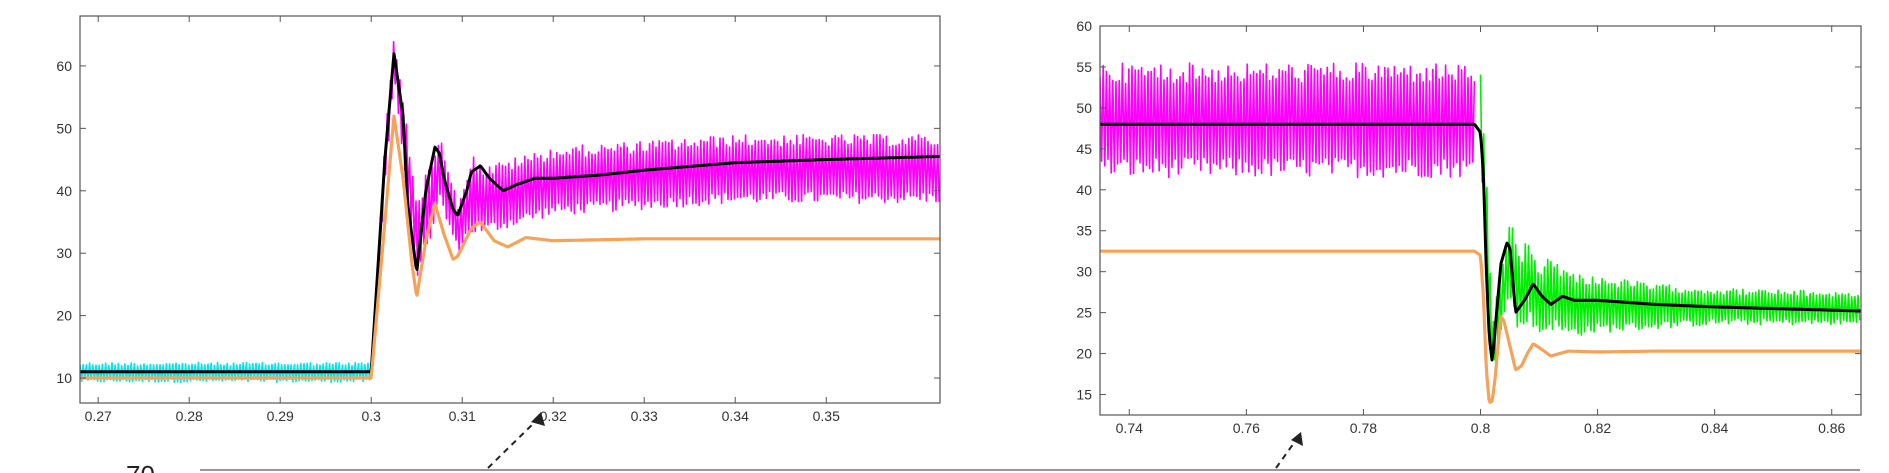 This screenshot has width=1889, height=473. I want to click on y-tick-label: 45, so click(1084, 149).